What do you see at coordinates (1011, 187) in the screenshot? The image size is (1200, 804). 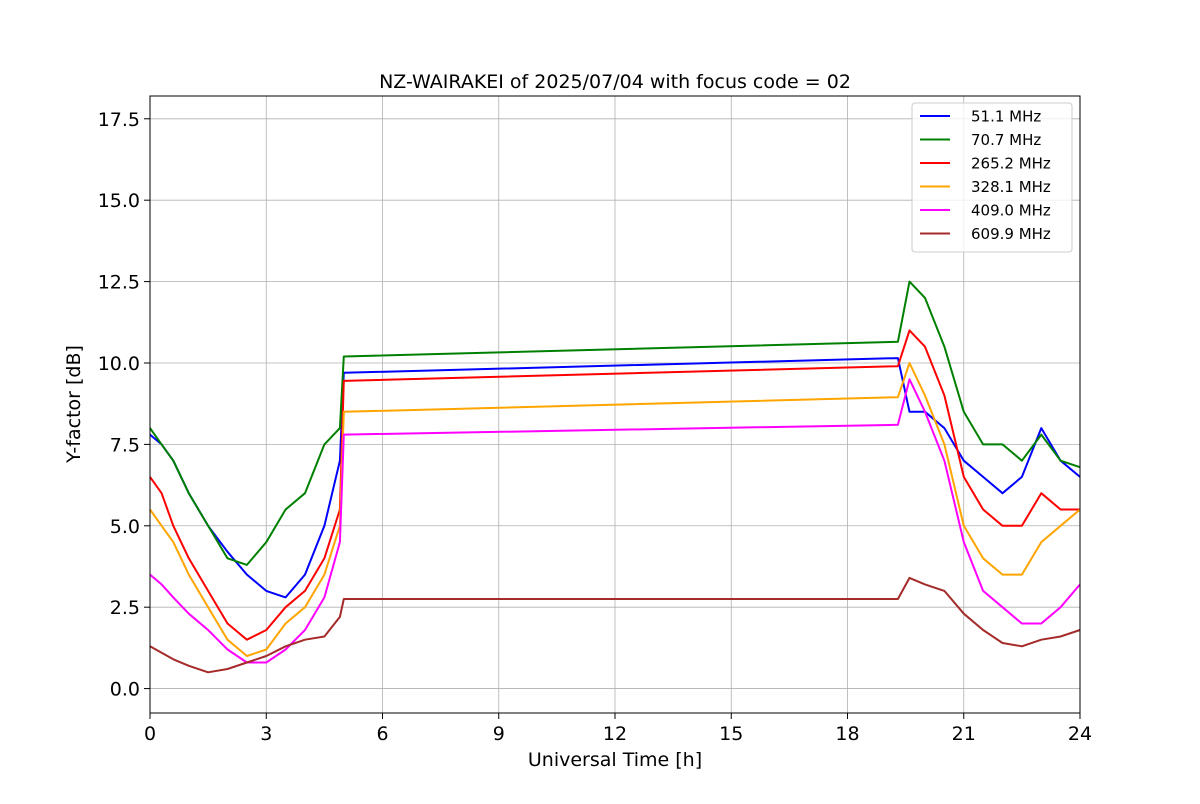 I see `legend-label: 328.1 MHz` at bounding box center [1011, 187].